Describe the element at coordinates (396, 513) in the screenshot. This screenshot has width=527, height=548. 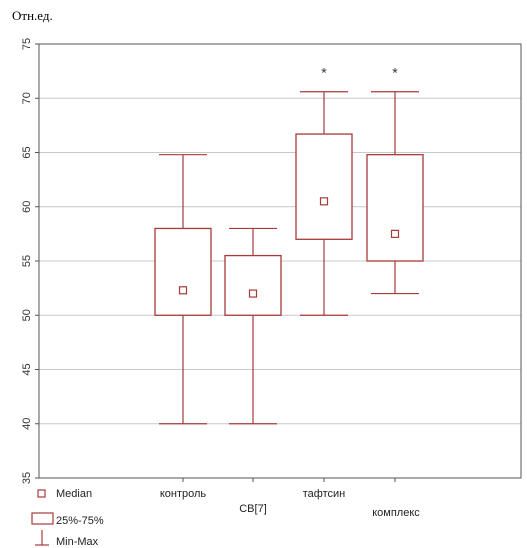
I see `category-label: комплекс` at that location.